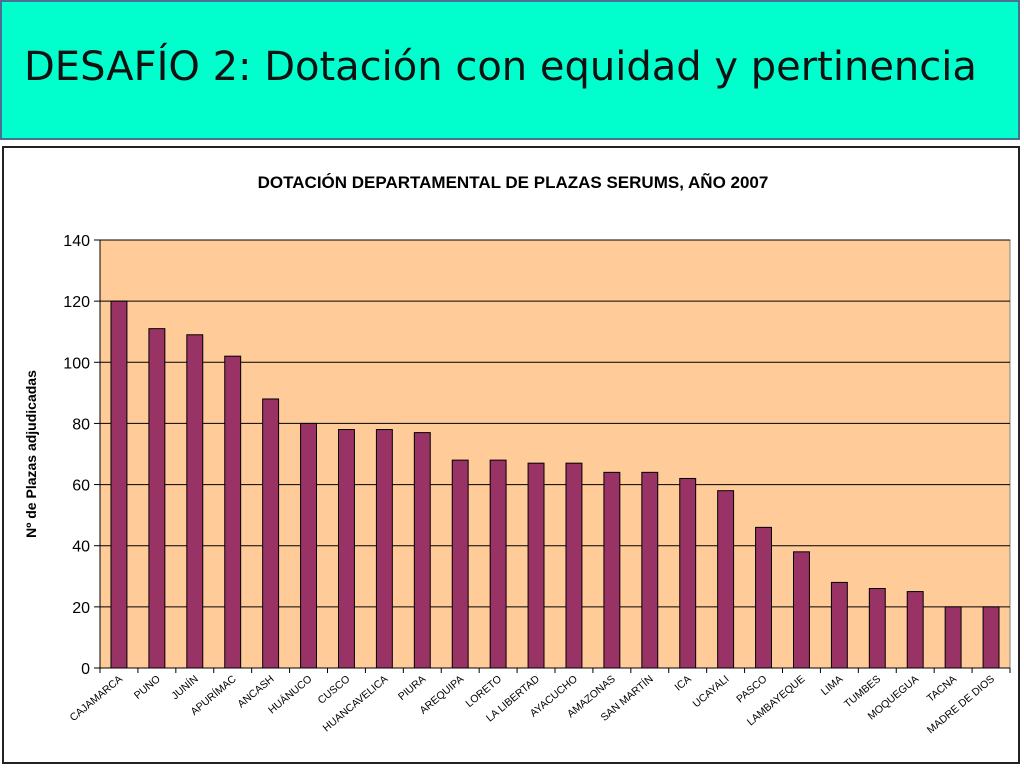 Image resolution: width=1024 pixels, height=768 pixels. Describe the element at coordinates (96, 698) in the screenshot. I see `x-tick-label: CAJAMARCA` at that location.